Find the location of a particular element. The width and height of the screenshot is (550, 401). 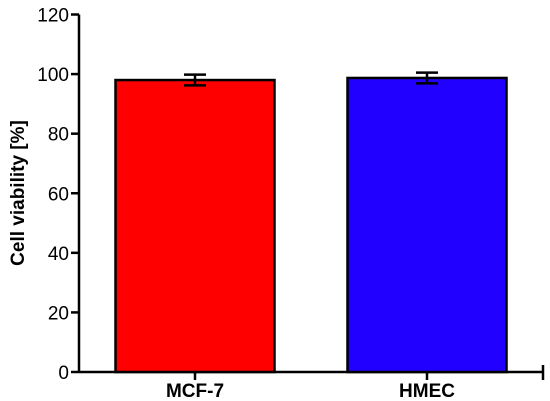

y-tick-label: 20 is located at coordinates (58, 313).